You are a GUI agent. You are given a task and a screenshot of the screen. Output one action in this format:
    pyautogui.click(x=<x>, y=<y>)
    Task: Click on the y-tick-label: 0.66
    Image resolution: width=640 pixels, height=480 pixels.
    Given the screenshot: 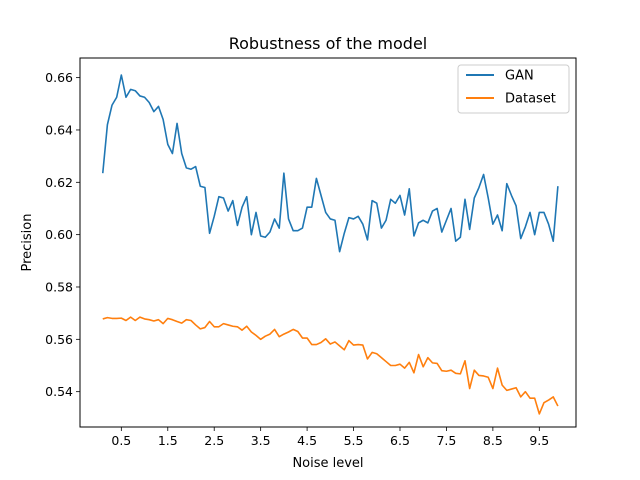 What is the action you would take?
    pyautogui.click(x=59, y=77)
    